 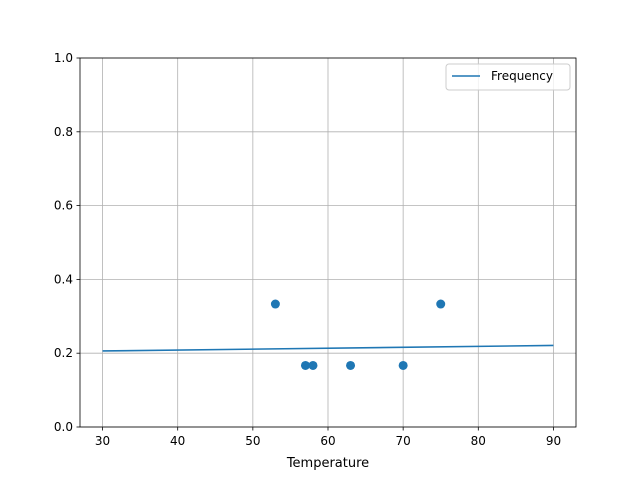 I want to click on y-tick-label: 0.6, so click(x=63, y=206).